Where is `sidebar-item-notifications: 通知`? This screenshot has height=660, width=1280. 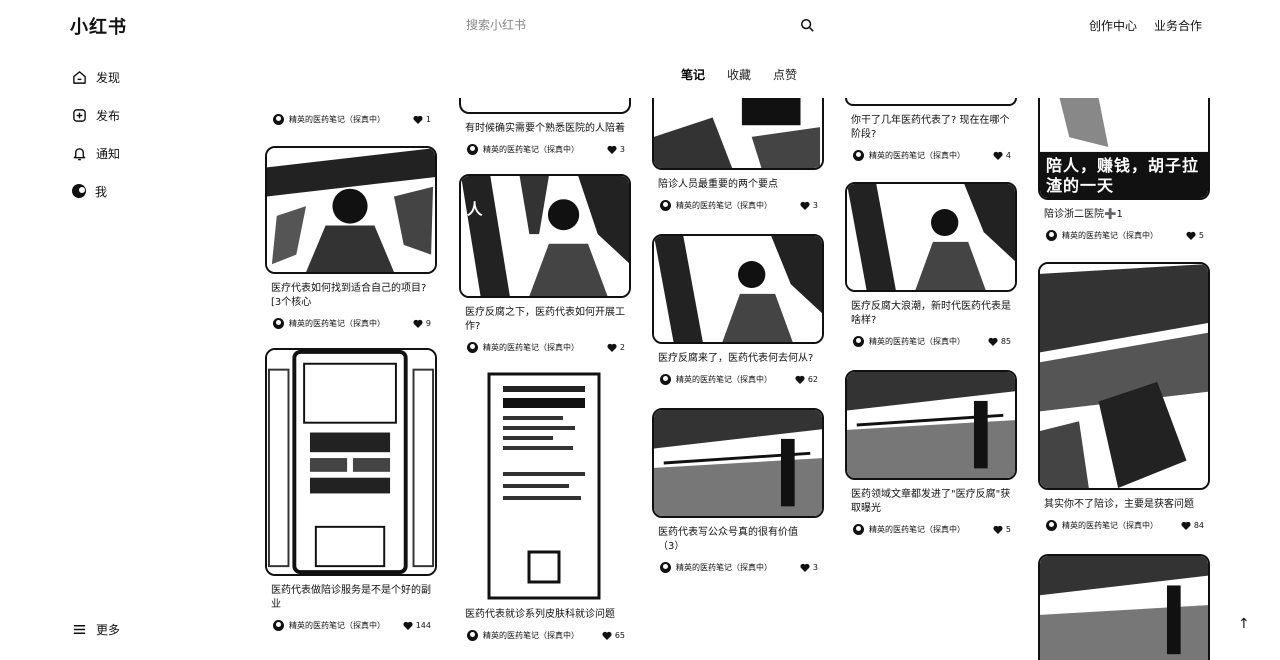
sidebar-item-notifications: 通知 is located at coordinates (96, 153).